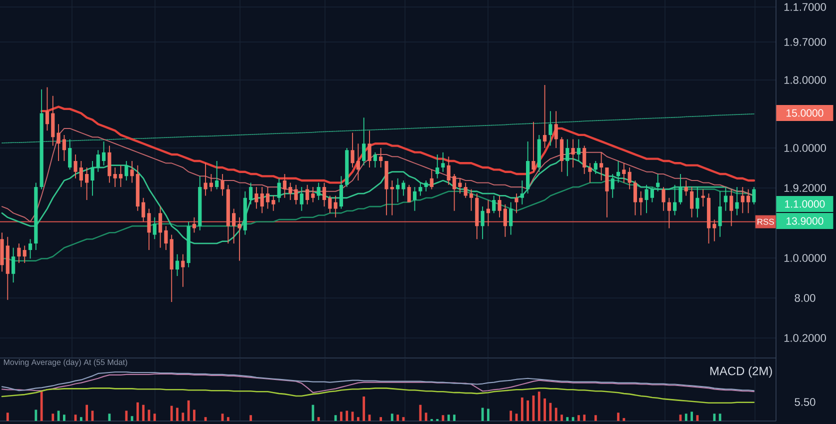 Image resolution: width=836 pixels, height=424 pixels. I want to click on text: 1.8.0000, so click(805, 80).